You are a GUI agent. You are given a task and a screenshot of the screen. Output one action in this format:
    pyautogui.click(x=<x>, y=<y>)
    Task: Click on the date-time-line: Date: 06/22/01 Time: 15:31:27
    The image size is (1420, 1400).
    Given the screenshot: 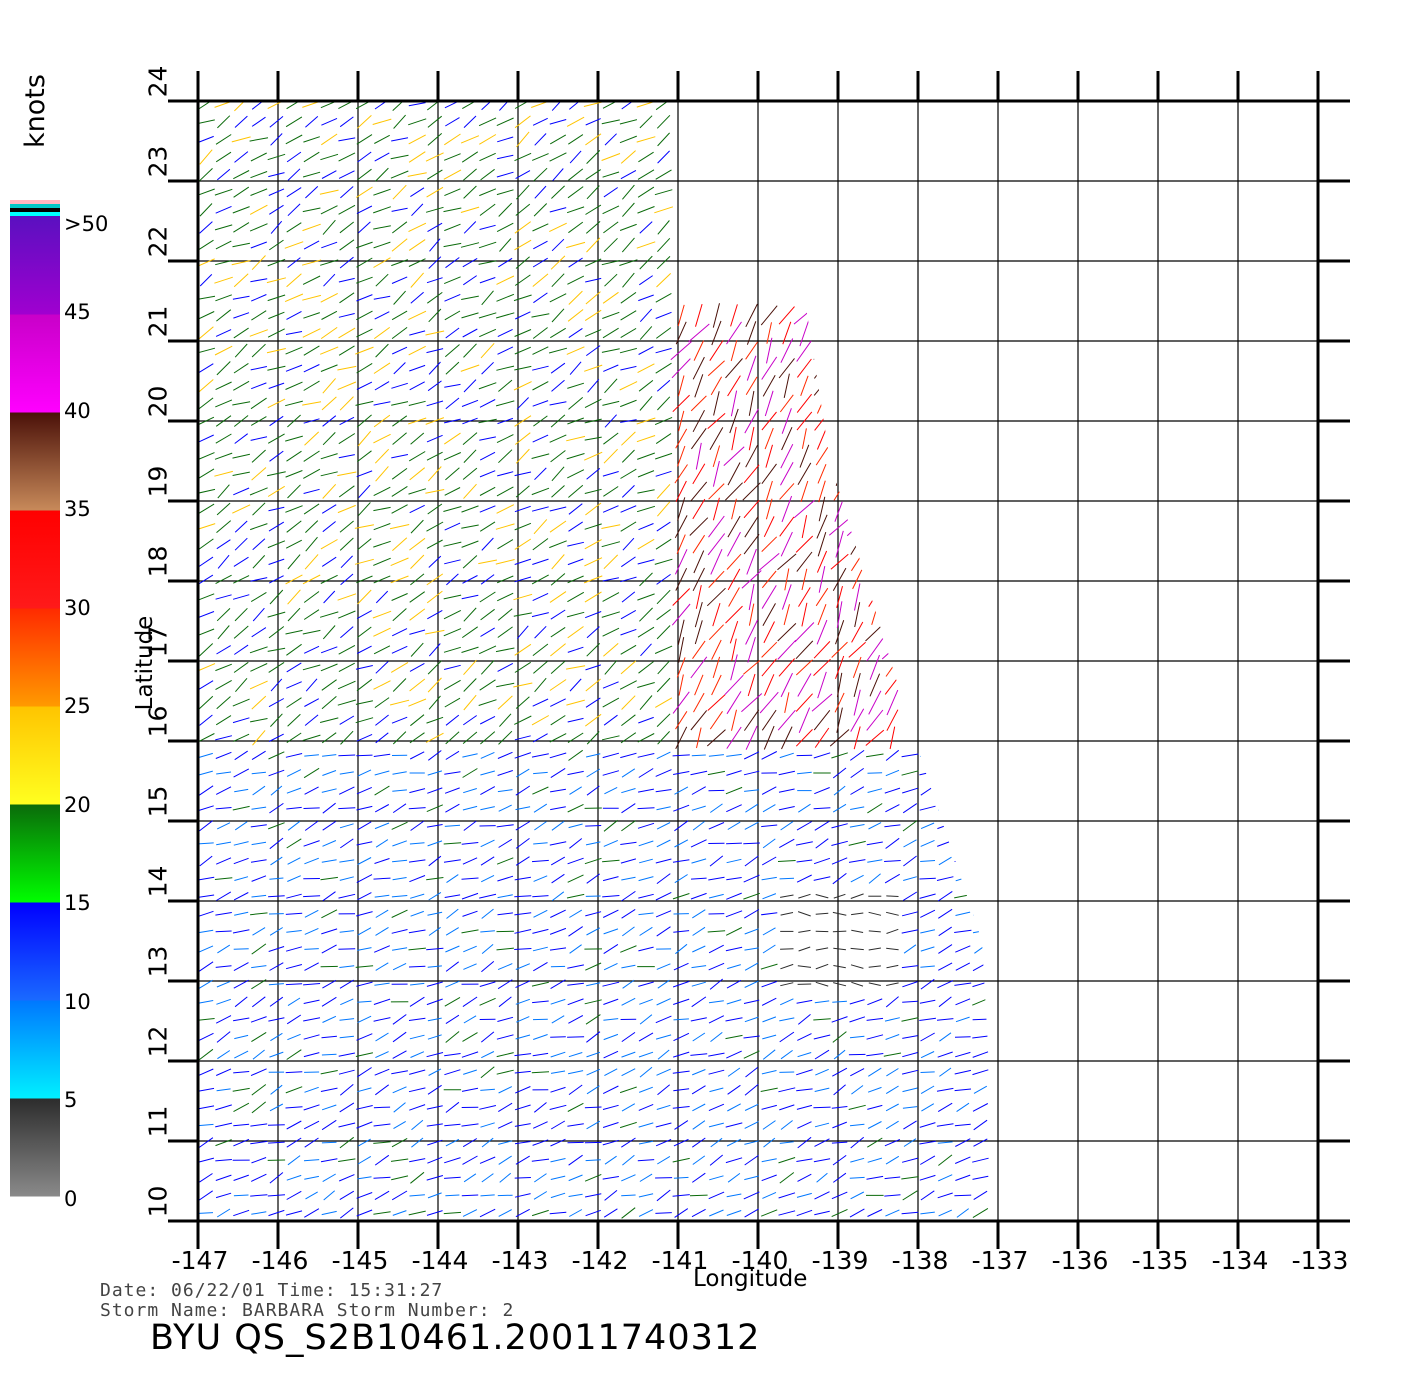 What is the action you would take?
    pyautogui.click(x=272, y=1290)
    